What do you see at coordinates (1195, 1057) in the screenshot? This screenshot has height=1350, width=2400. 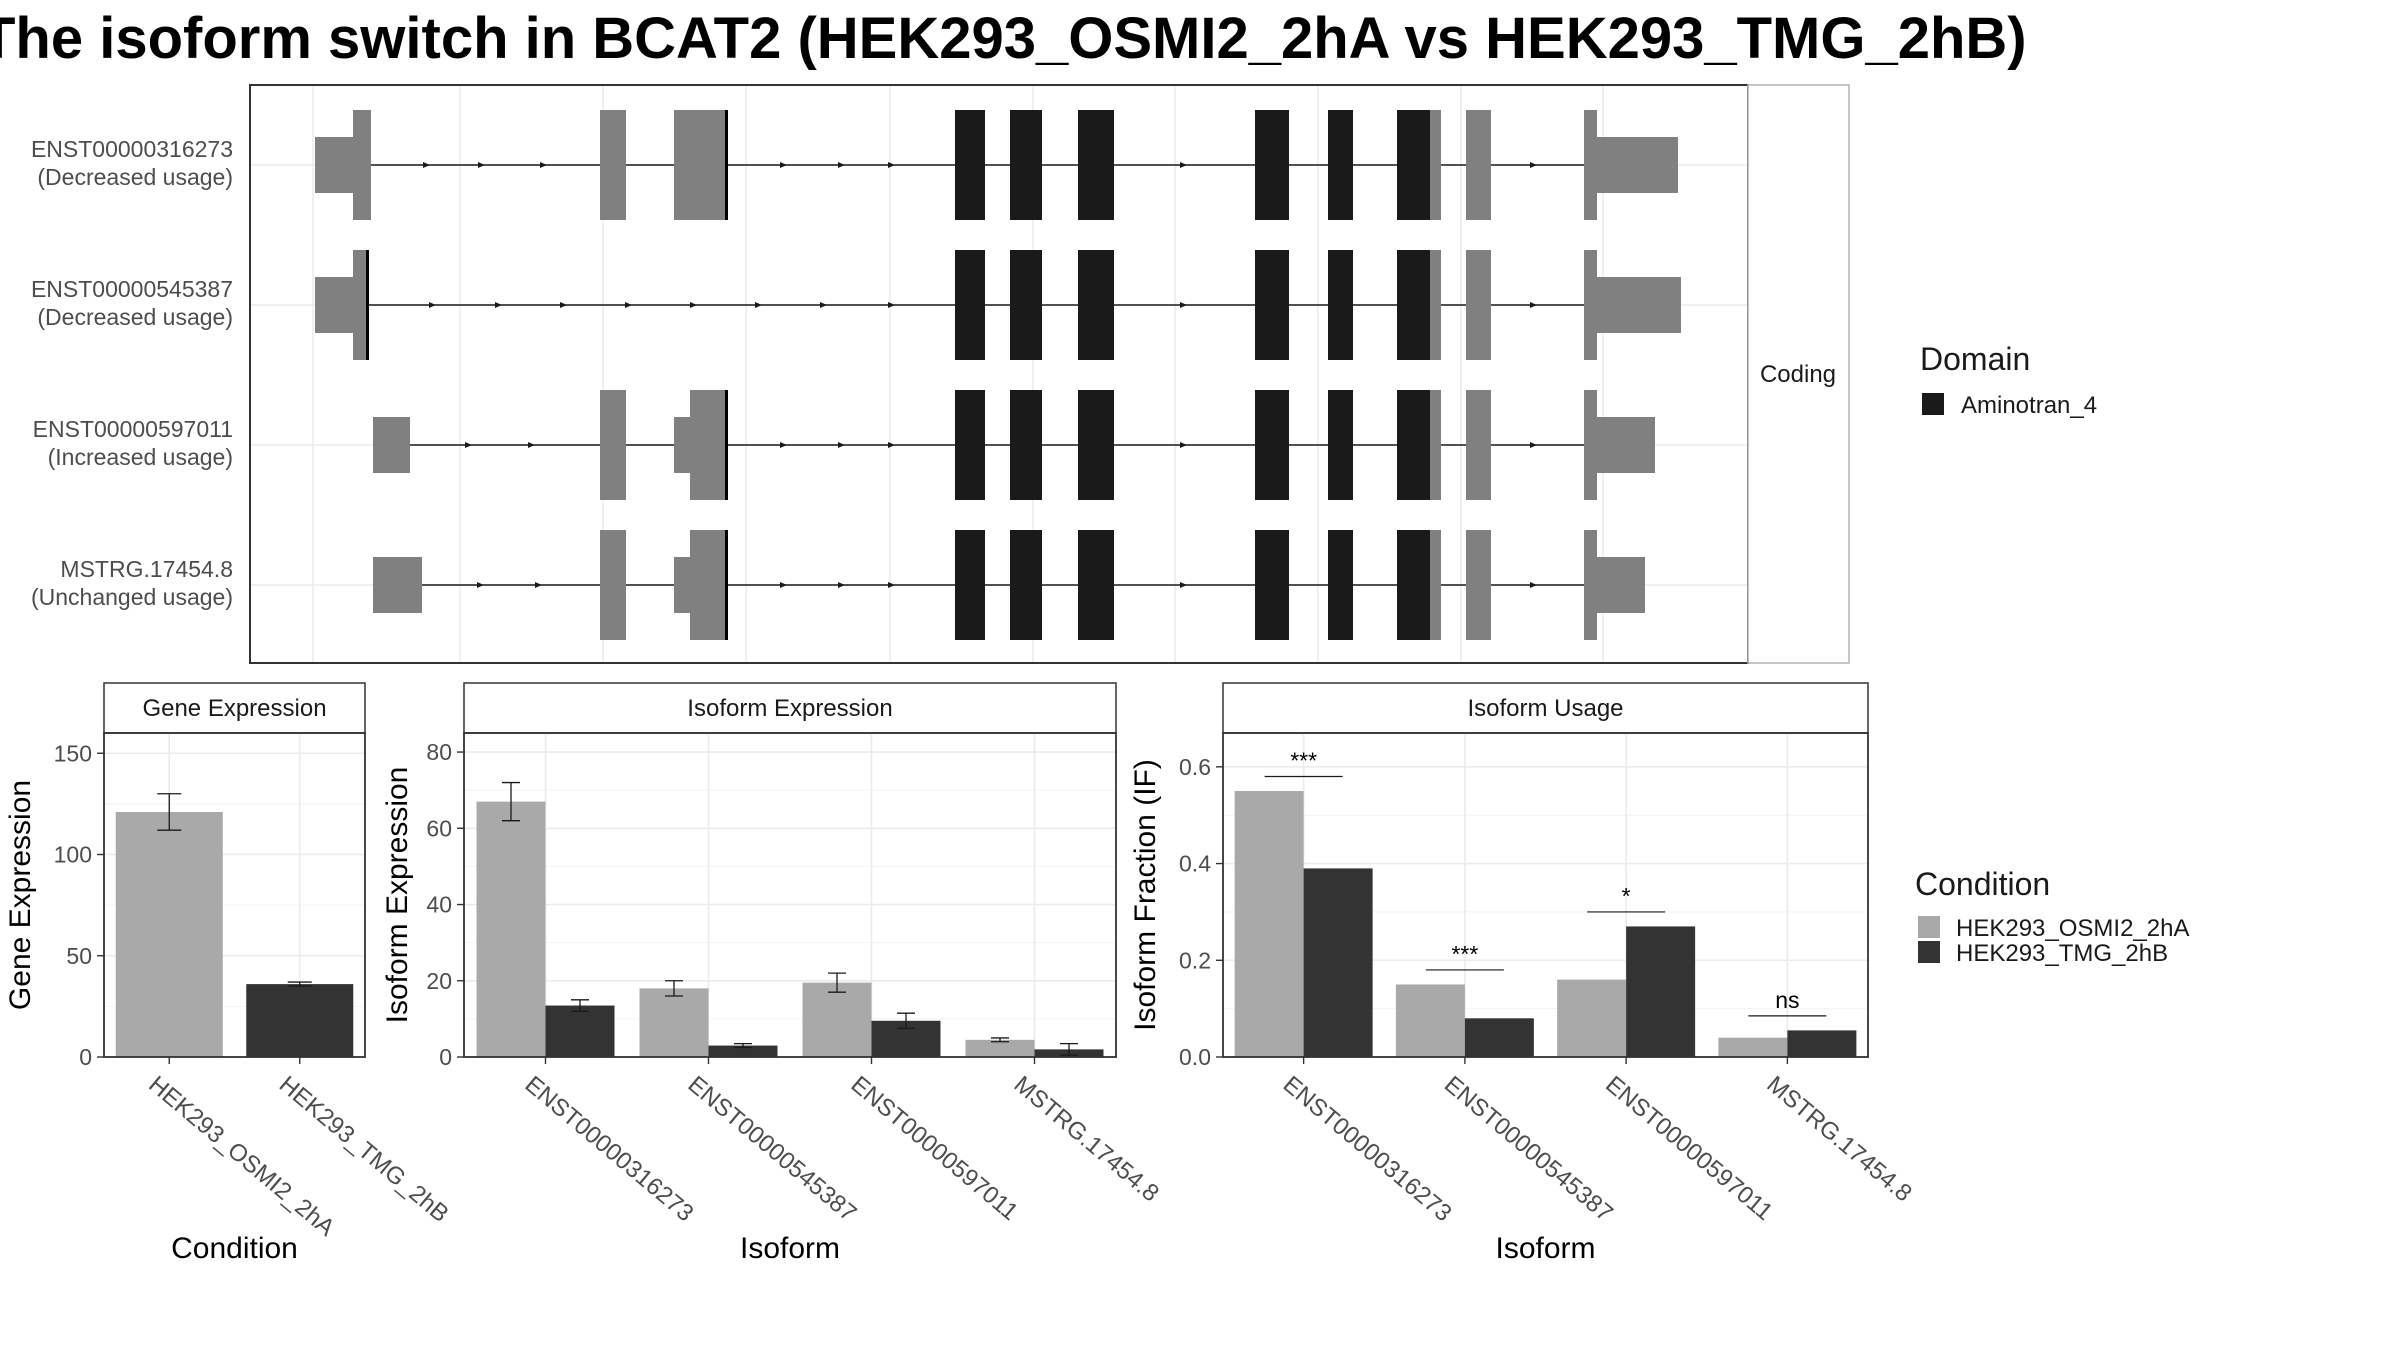 I see `y-tick-label: 0.0` at bounding box center [1195, 1057].